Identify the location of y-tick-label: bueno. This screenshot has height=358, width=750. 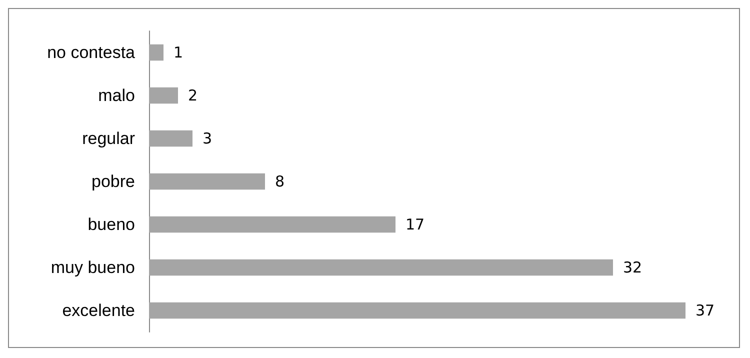
(111, 224).